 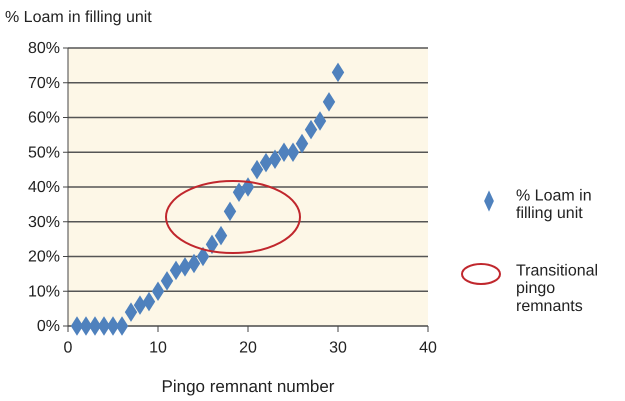 What do you see at coordinates (44, 83) in the screenshot?
I see `y-tick-label: 70%` at bounding box center [44, 83].